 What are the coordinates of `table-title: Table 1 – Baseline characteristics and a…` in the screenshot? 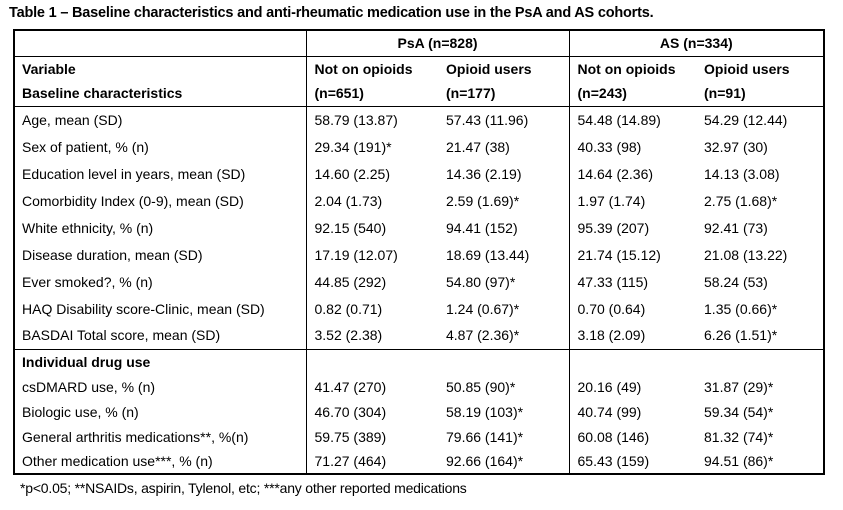 It's located at (331, 13).